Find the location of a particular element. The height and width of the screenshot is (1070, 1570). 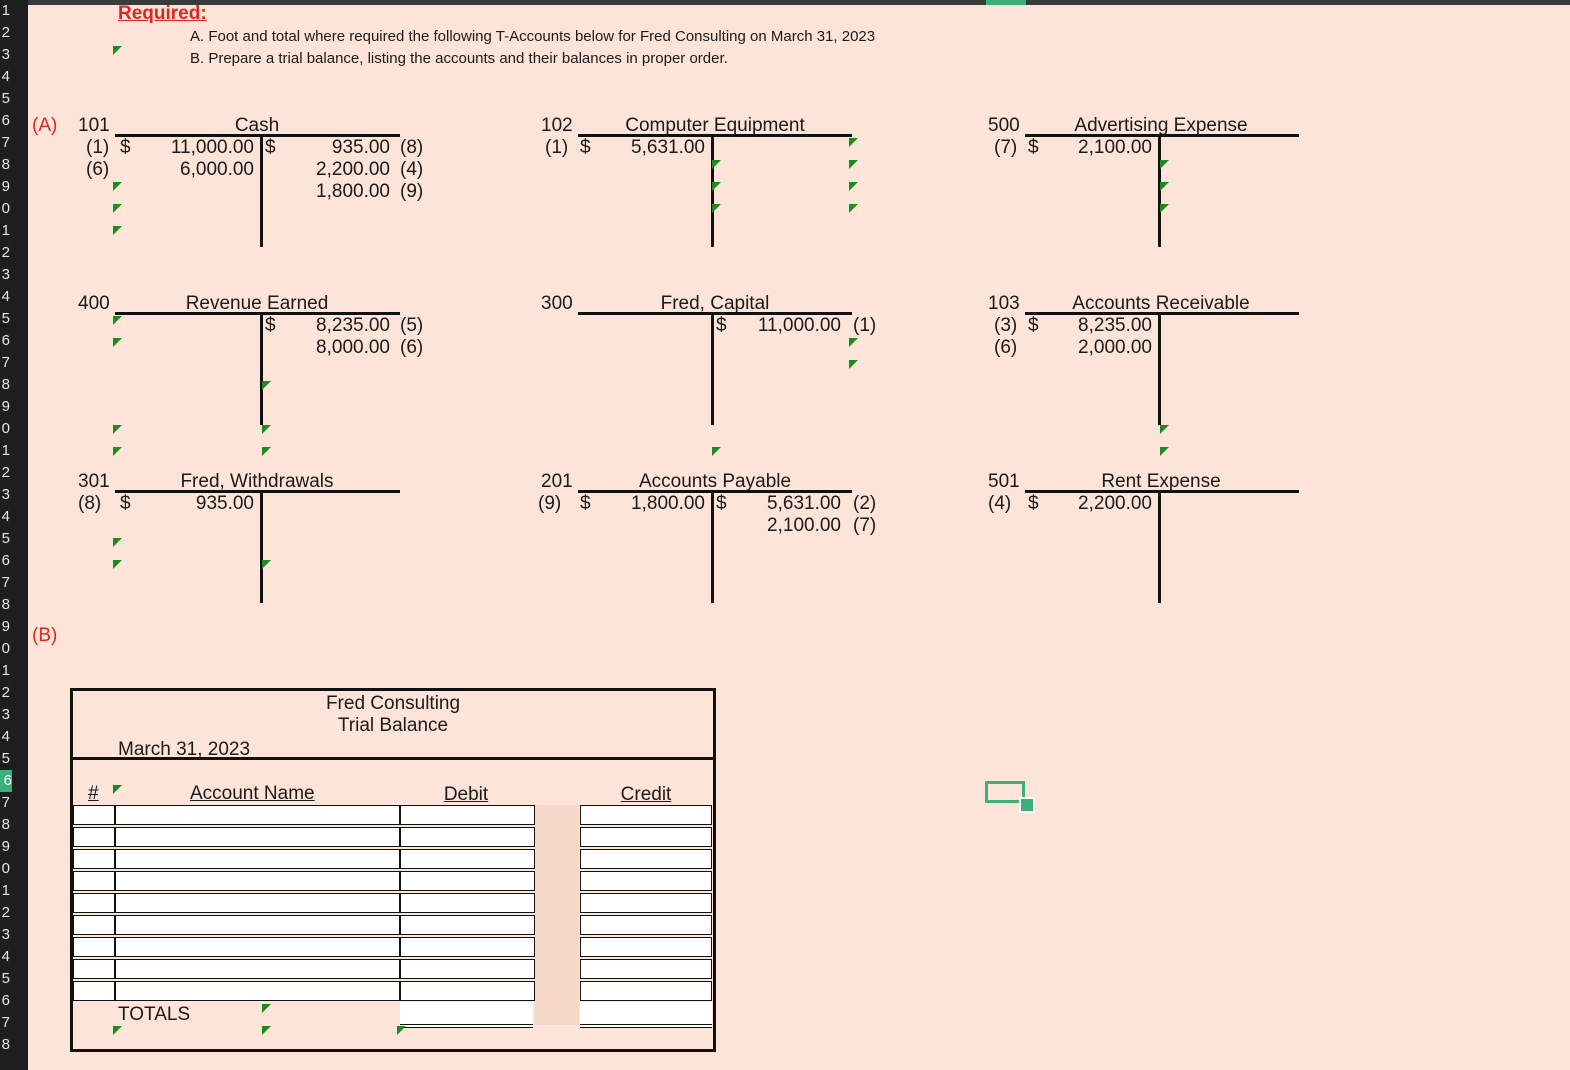

debit-amount: 935.00 is located at coordinates (224, 503).